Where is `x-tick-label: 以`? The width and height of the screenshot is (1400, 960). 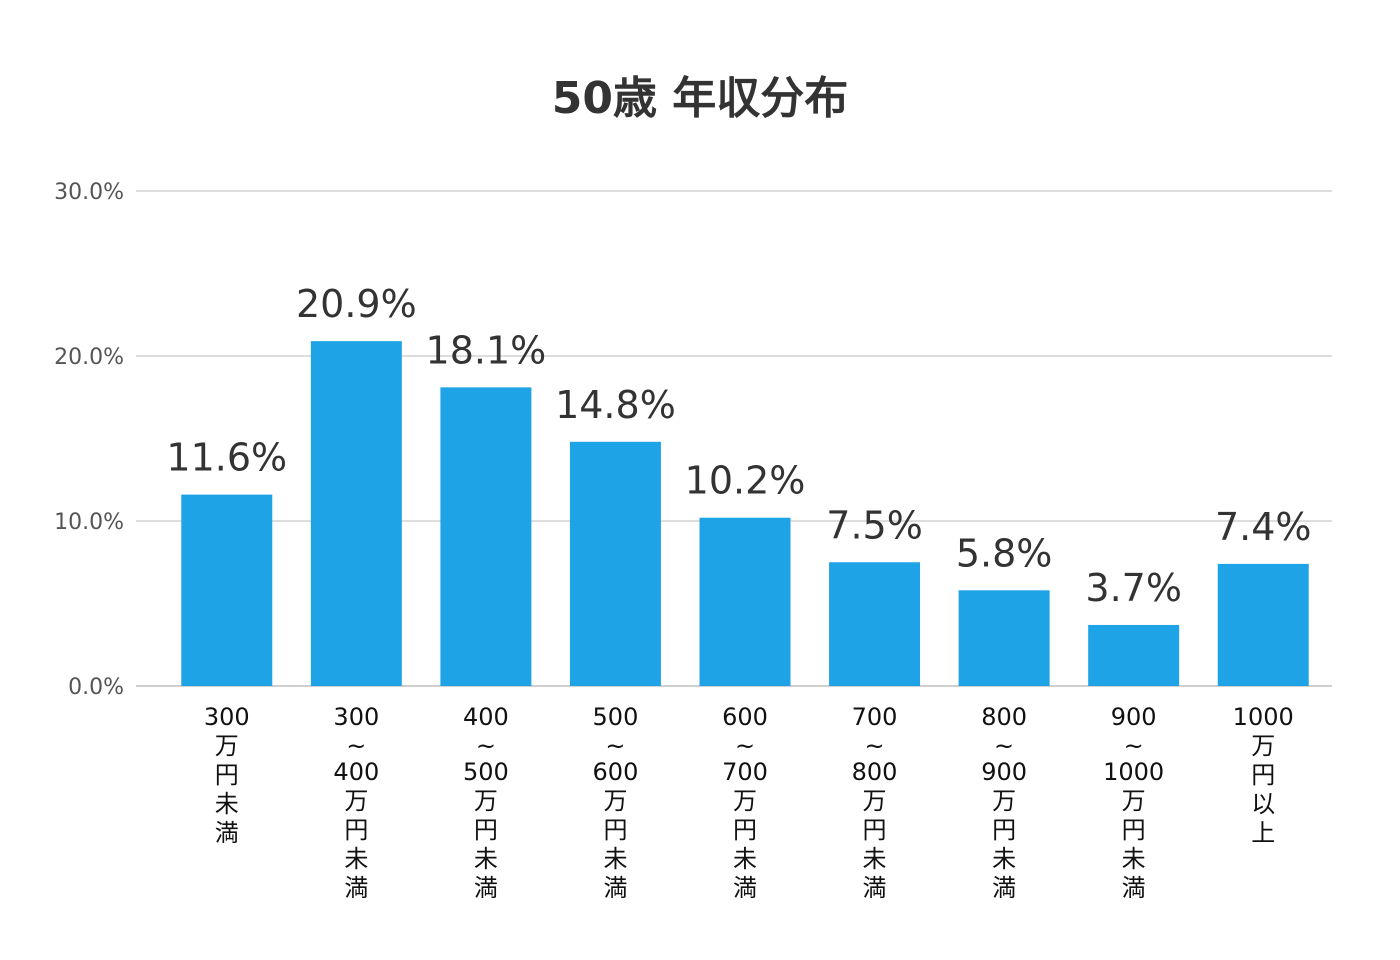
x-tick-label: 以 is located at coordinates (1263, 804).